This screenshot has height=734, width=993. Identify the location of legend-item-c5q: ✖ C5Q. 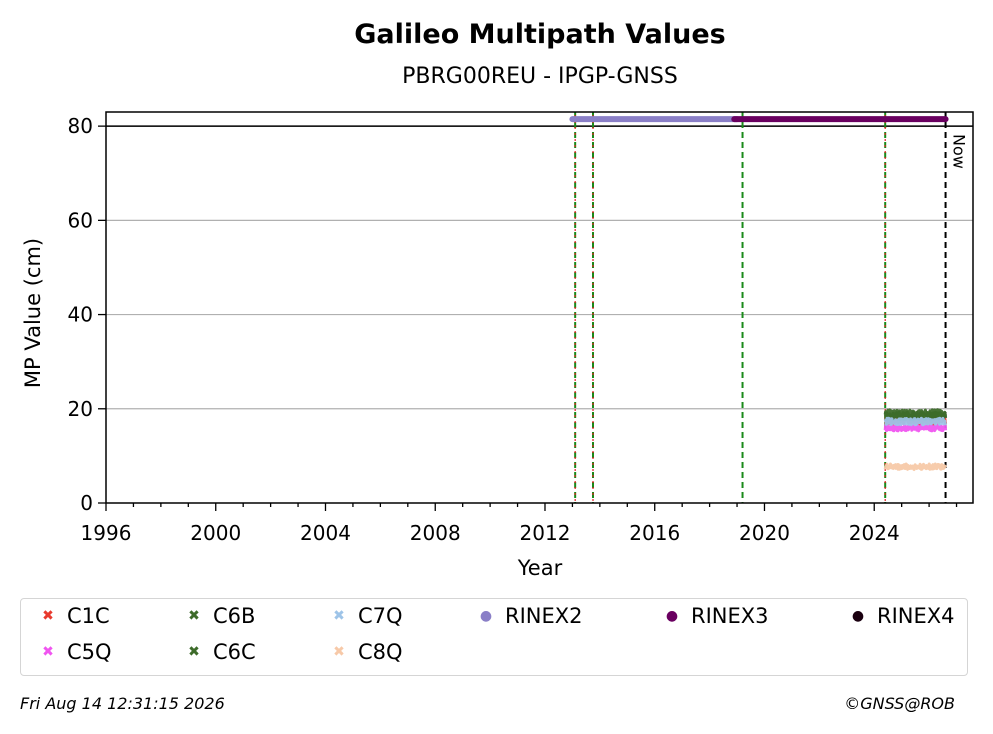
(74, 652).